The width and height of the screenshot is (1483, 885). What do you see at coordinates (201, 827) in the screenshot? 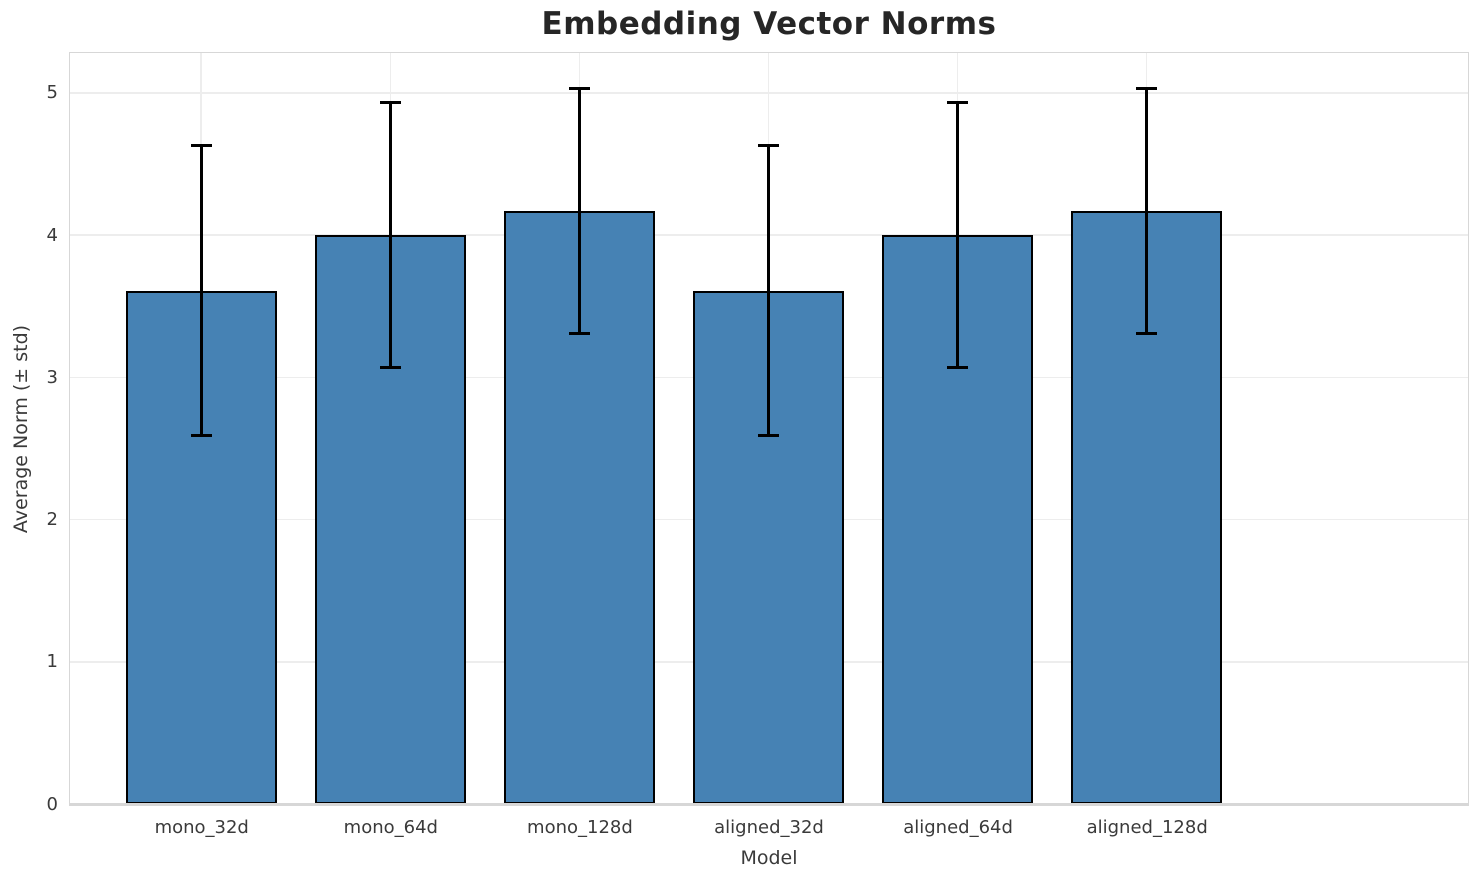
I see `xtick-label-mono_32d: mono_32d` at bounding box center [201, 827].